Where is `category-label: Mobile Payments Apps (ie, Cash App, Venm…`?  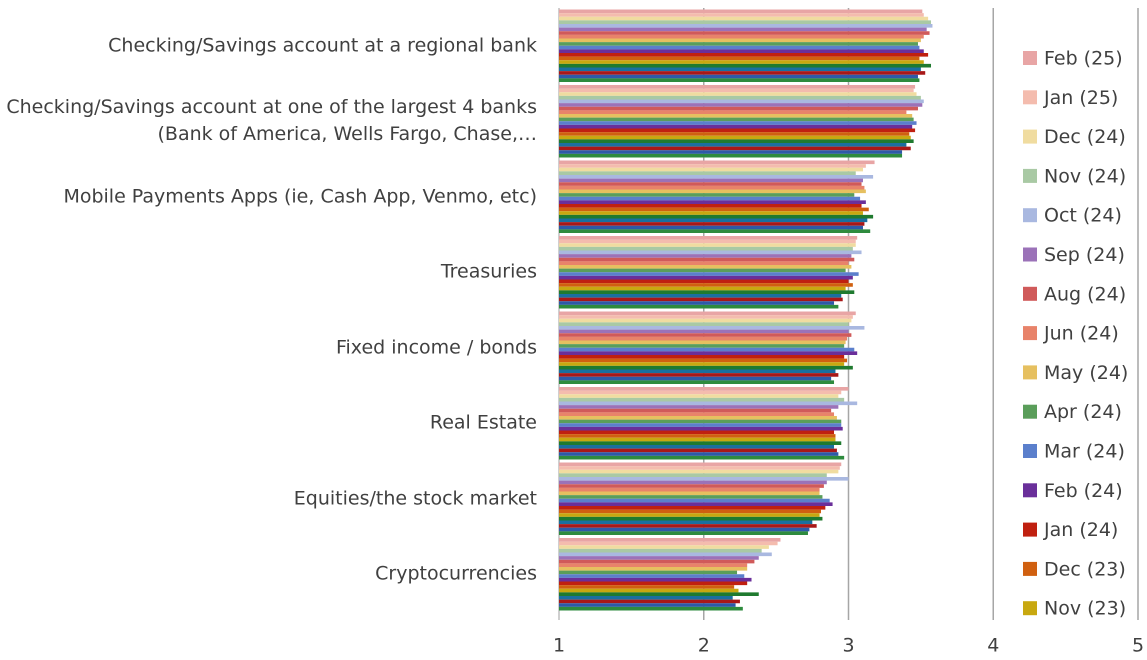 category-label: Mobile Payments Apps (ie, Cash App, Venm… is located at coordinates (300, 196).